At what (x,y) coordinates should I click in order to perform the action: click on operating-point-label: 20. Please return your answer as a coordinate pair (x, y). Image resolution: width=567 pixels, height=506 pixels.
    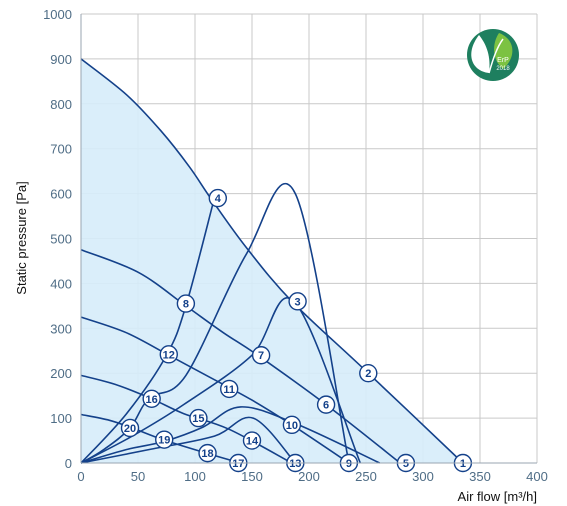
    Looking at the image, I should click on (130, 429).